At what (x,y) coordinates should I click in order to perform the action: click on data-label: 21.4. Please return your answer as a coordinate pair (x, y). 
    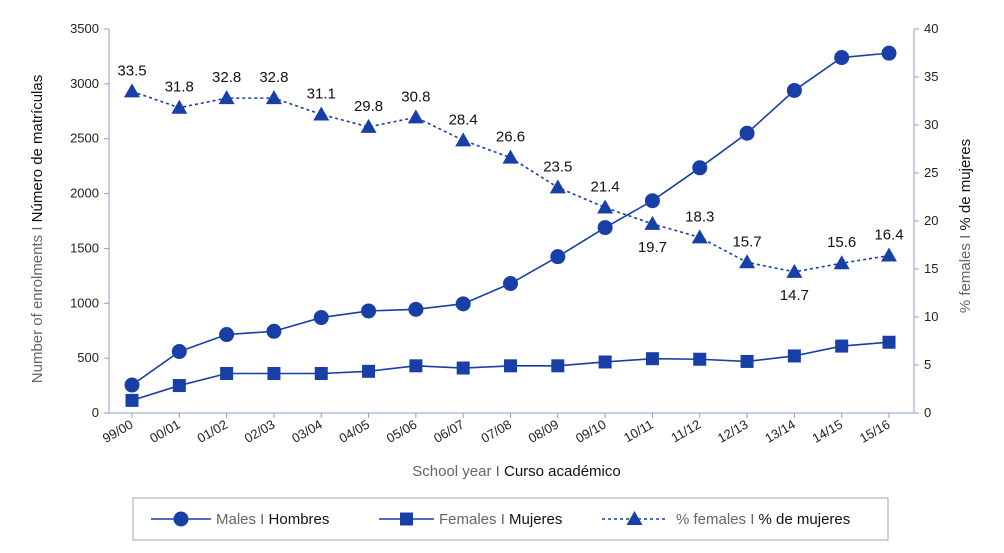
    Looking at the image, I should click on (605, 187).